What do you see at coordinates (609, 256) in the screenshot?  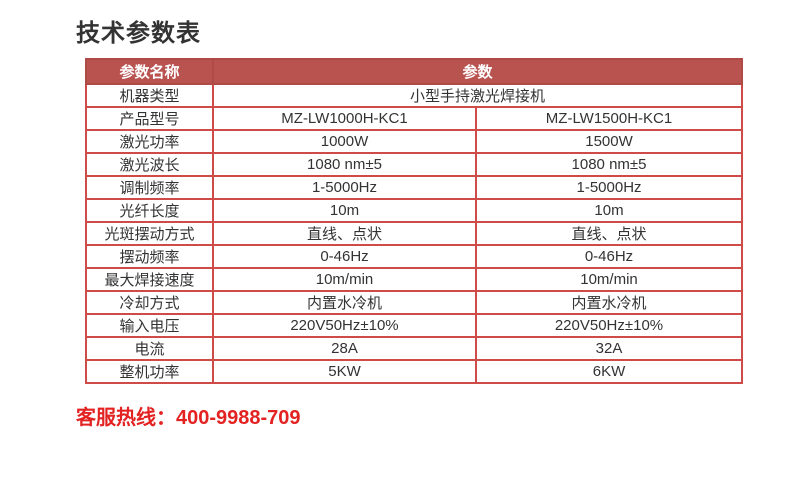 I see `param-value-2: 0-46Hz` at bounding box center [609, 256].